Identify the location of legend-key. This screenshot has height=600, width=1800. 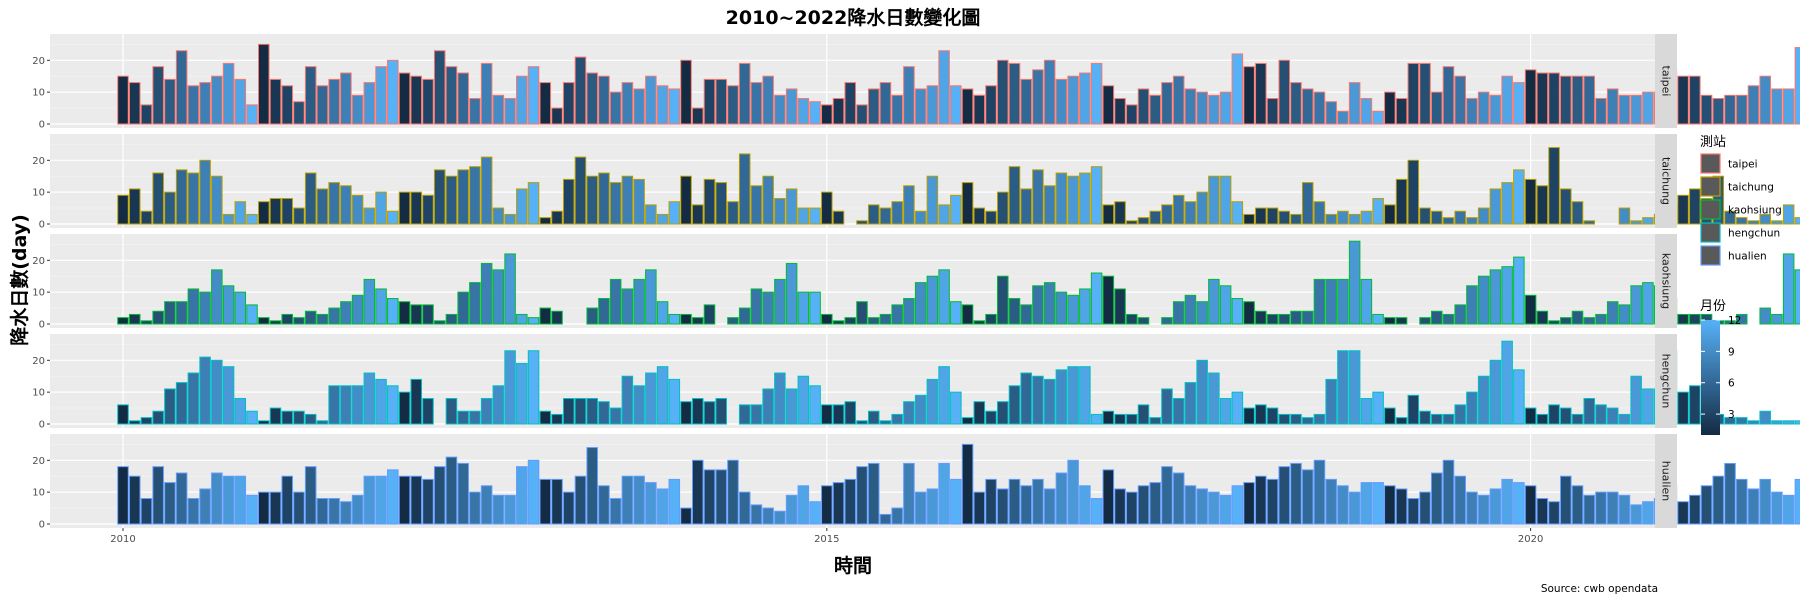
(1710, 232).